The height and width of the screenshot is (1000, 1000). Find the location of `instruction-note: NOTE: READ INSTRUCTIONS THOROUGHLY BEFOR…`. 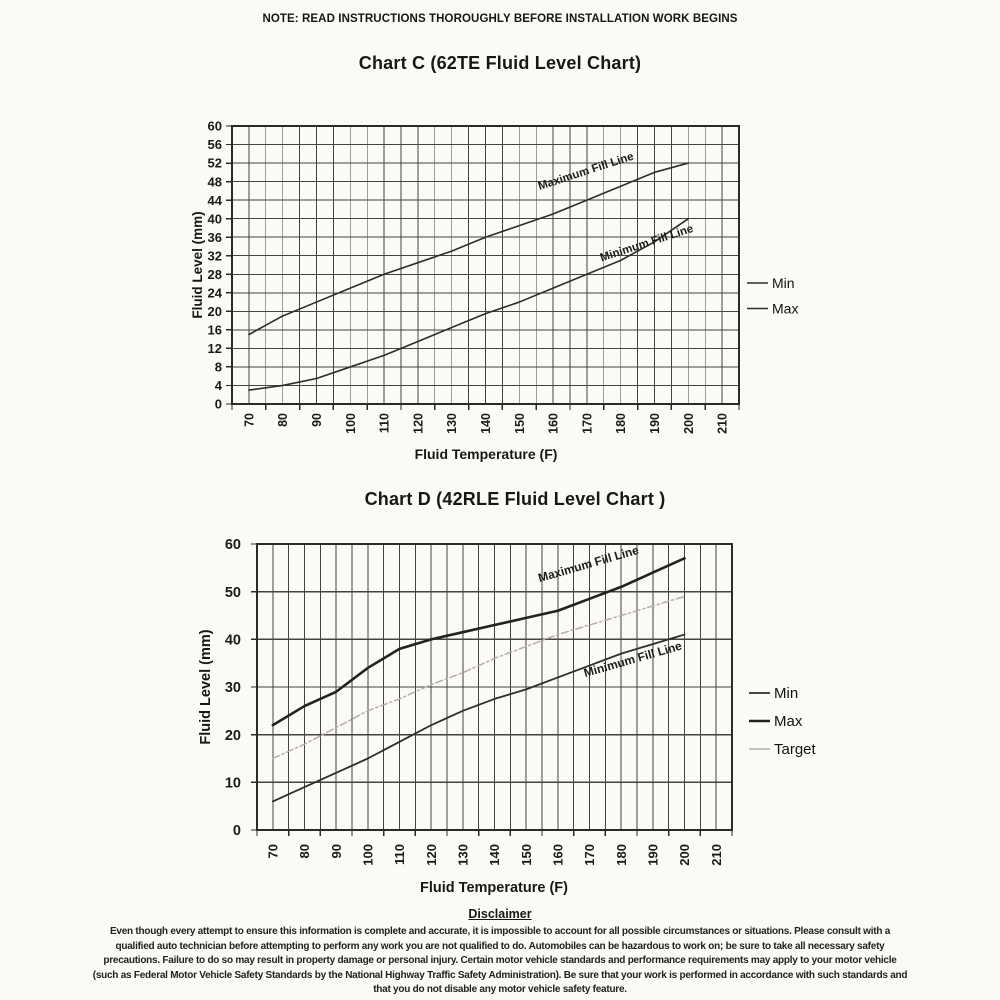

instruction-note: NOTE: READ INSTRUCTIONS THOROUGHLY BEFOR… is located at coordinates (500, 19).